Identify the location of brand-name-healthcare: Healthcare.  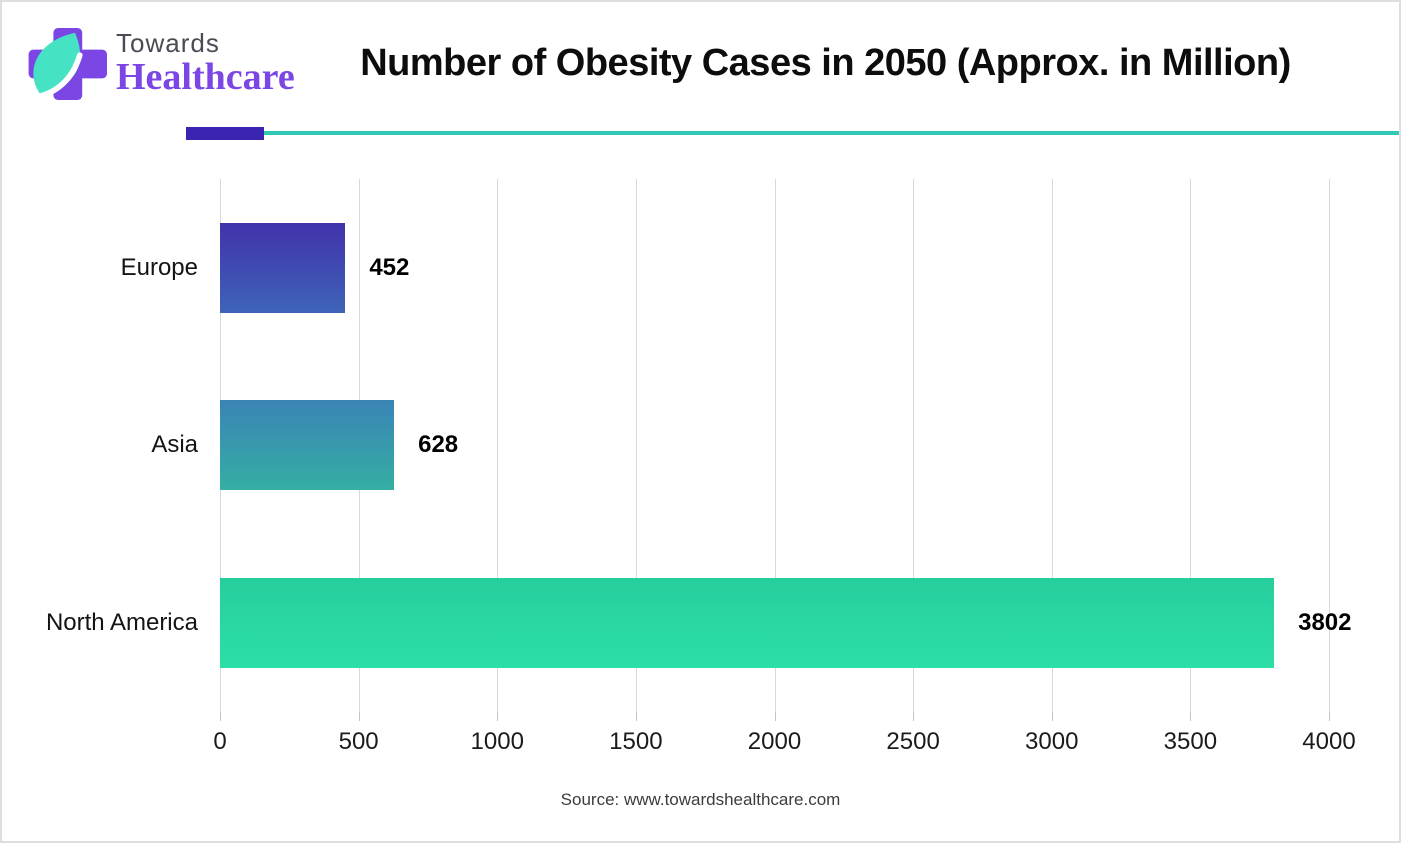
(205, 77).